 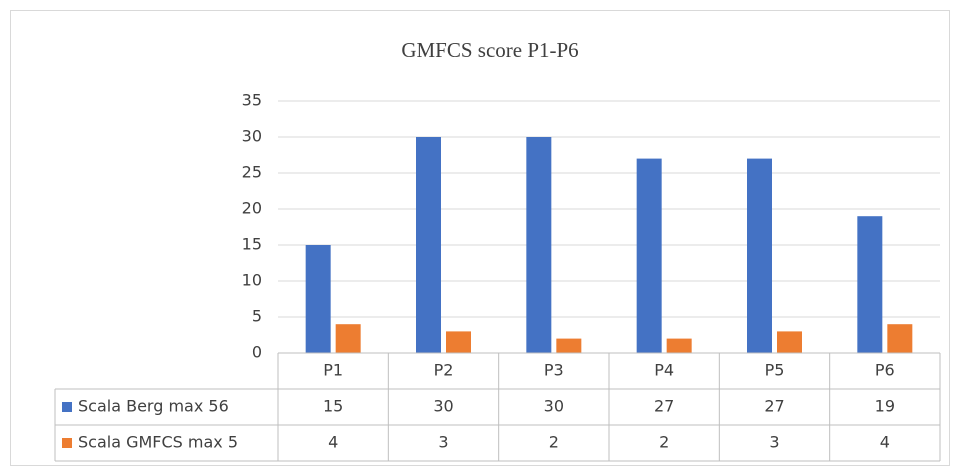 What do you see at coordinates (333, 406) in the screenshot?
I see `table-cell: 15` at bounding box center [333, 406].